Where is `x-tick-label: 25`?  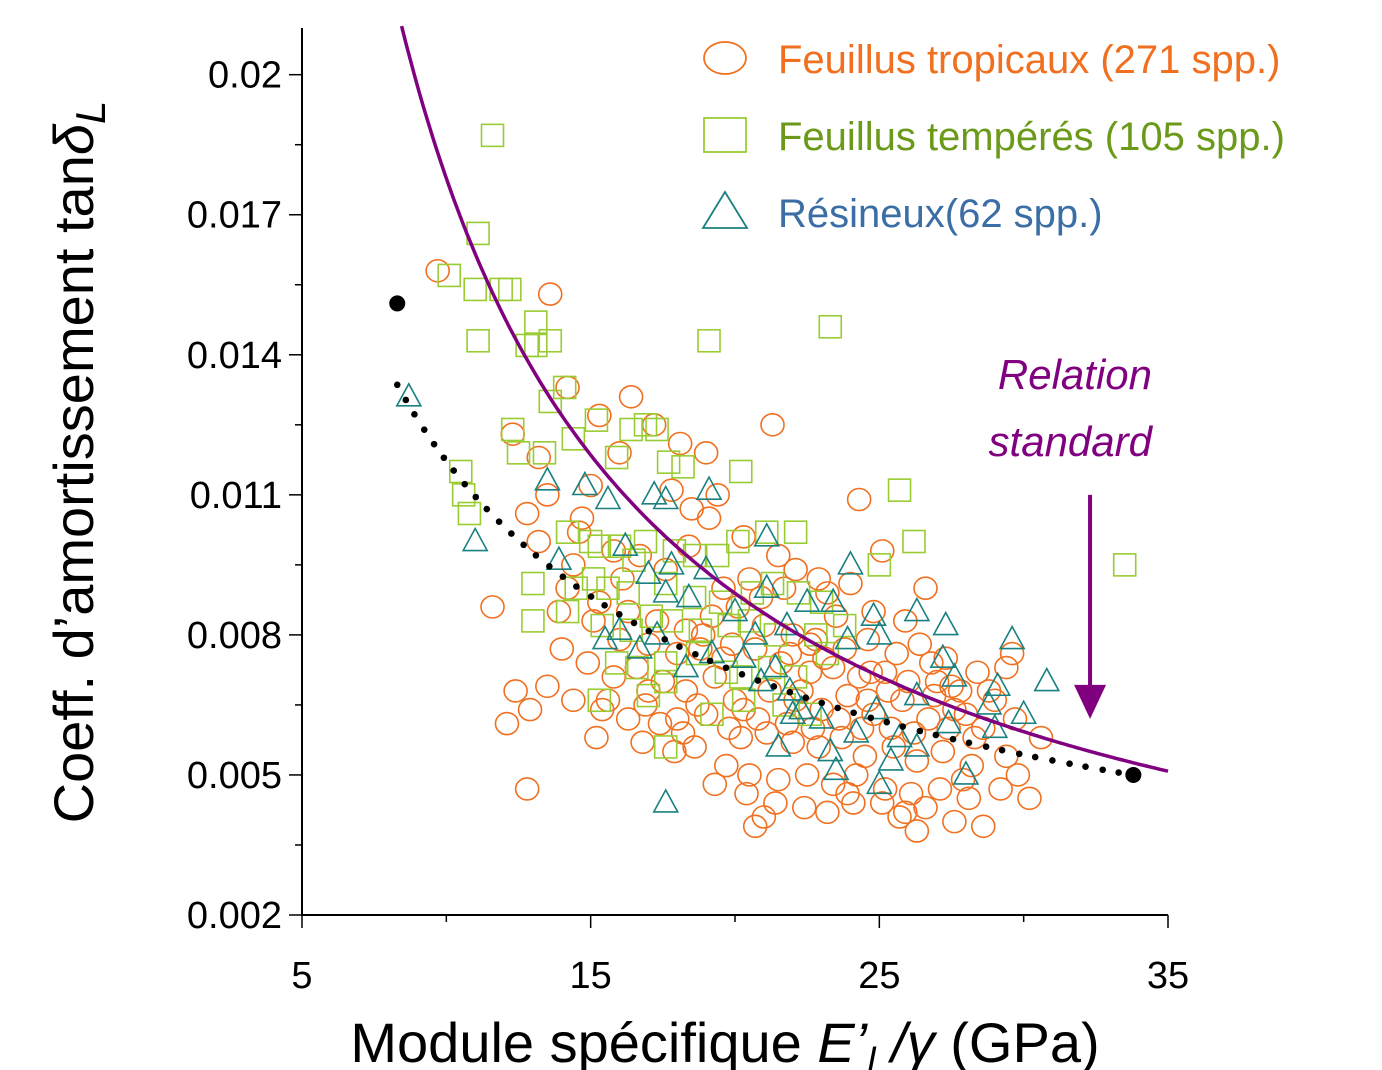
x-tick-label: 25 is located at coordinates (879, 976).